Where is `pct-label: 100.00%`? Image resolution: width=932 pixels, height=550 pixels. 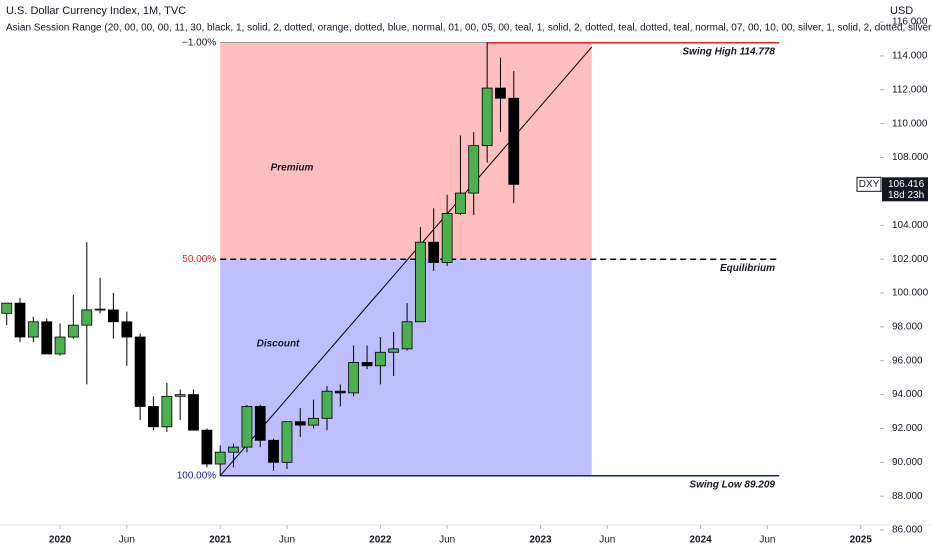 pct-label: 100.00% is located at coordinates (197, 475).